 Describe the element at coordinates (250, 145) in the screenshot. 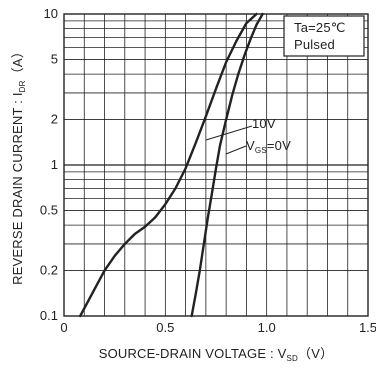

I see `series-label-vgs0-main: V` at that location.